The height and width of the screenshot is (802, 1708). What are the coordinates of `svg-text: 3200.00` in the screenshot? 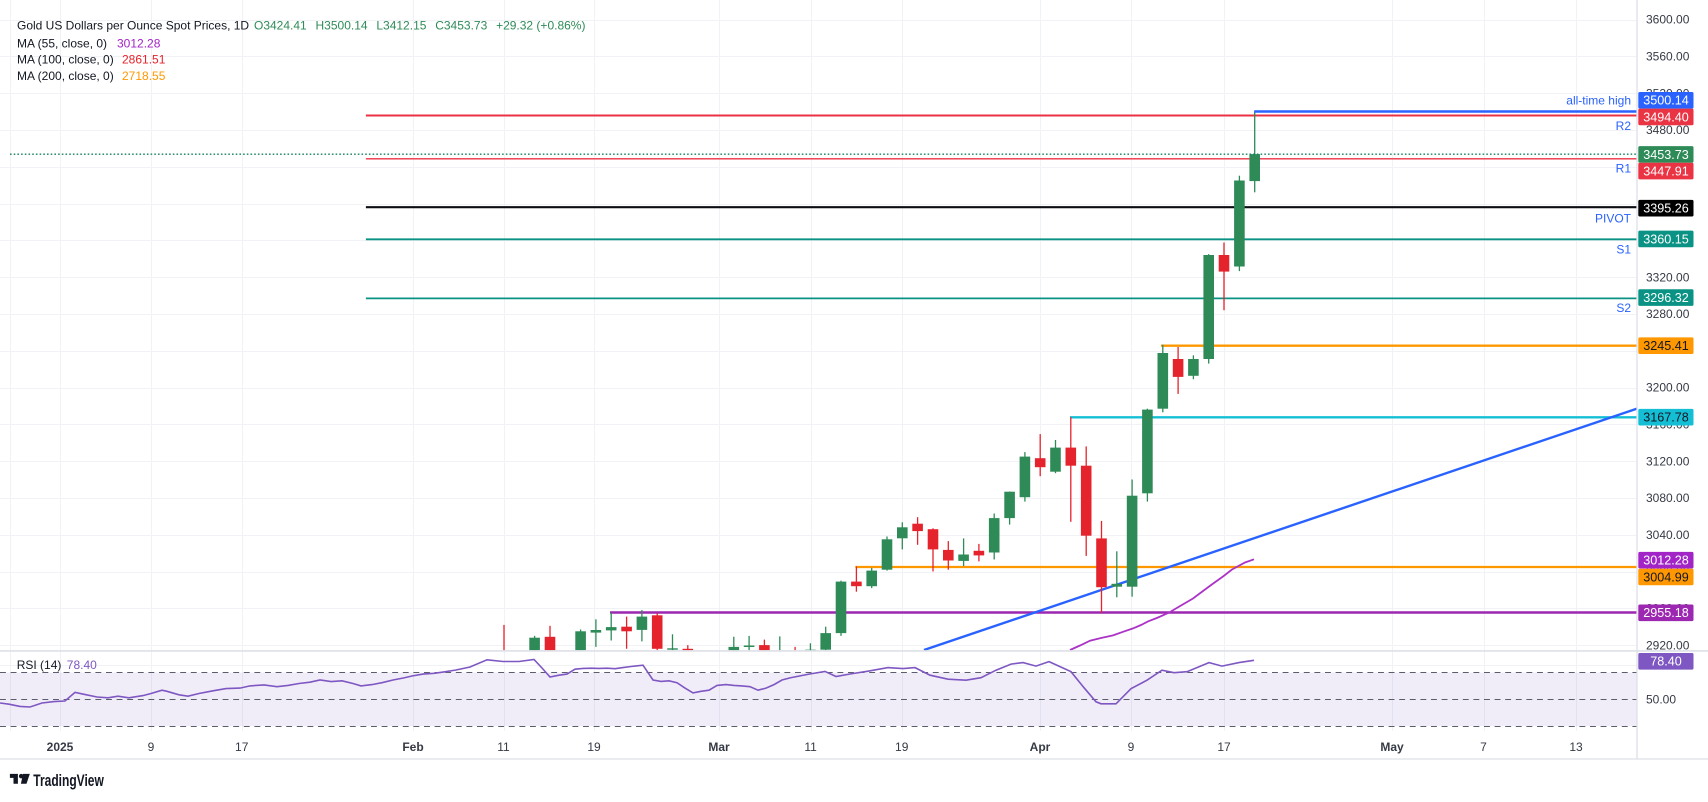 It's located at (1668, 388).